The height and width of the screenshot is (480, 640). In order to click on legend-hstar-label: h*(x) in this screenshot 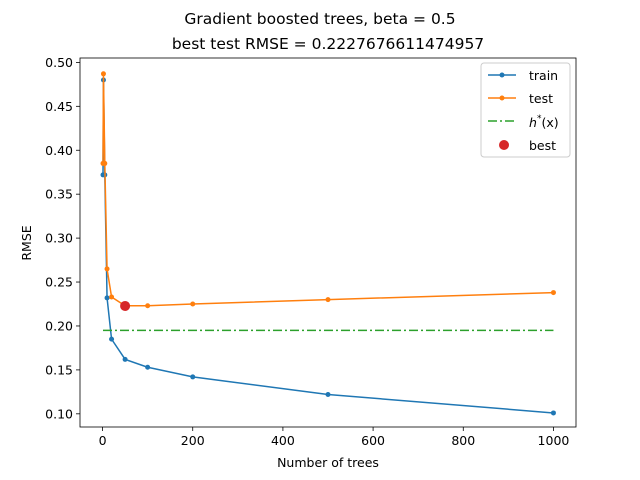, I will do `click(544, 122)`.